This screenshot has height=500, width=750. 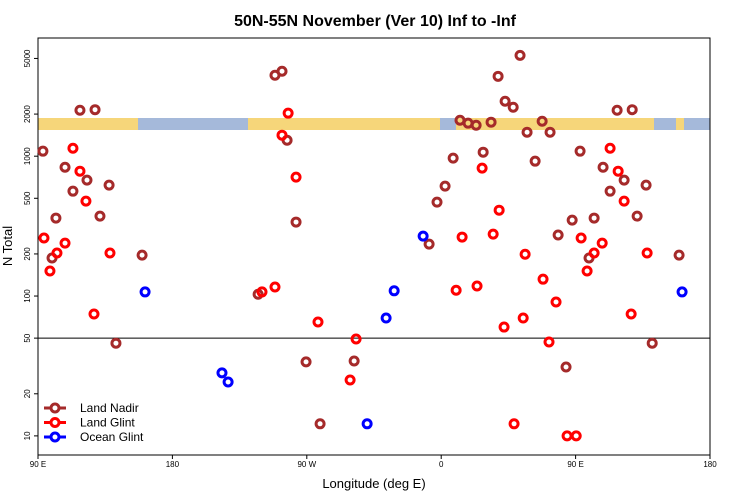 I want to click on y-axis-label: N Total, so click(x=7, y=246).